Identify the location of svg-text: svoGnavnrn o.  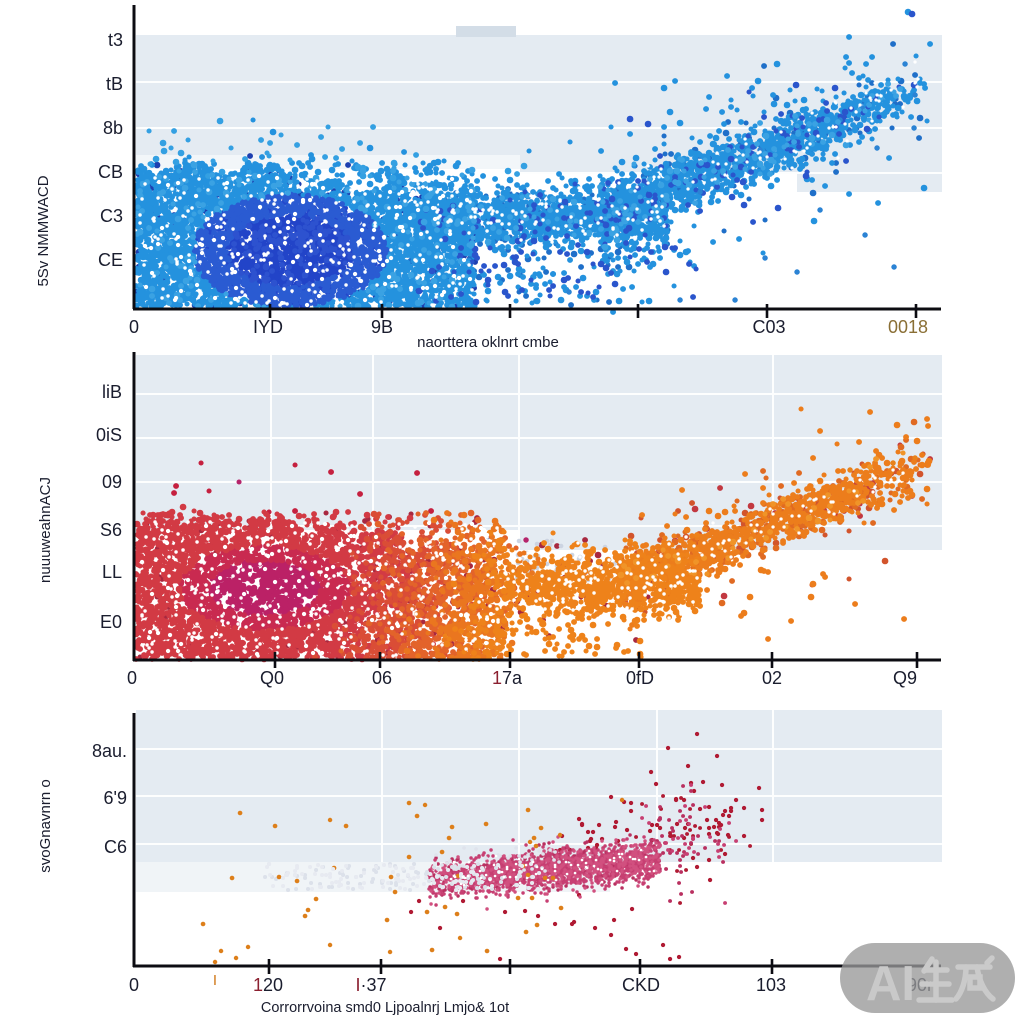
(45, 825).